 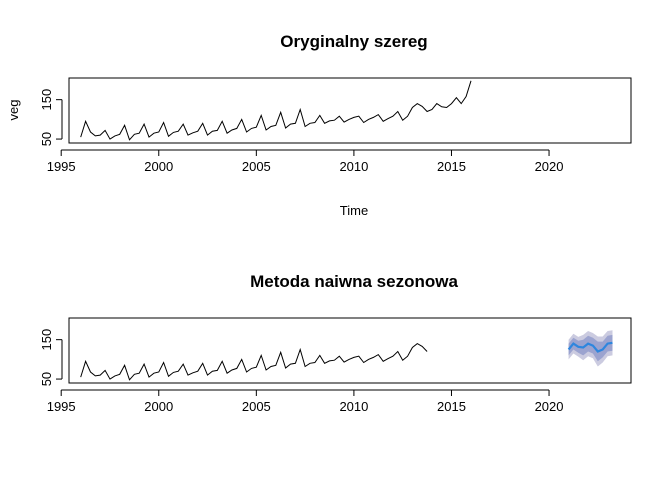 What do you see at coordinates (13, 110) in the screenshot?
I see `y-axis-label: veg` at bounding box center [13, 110].